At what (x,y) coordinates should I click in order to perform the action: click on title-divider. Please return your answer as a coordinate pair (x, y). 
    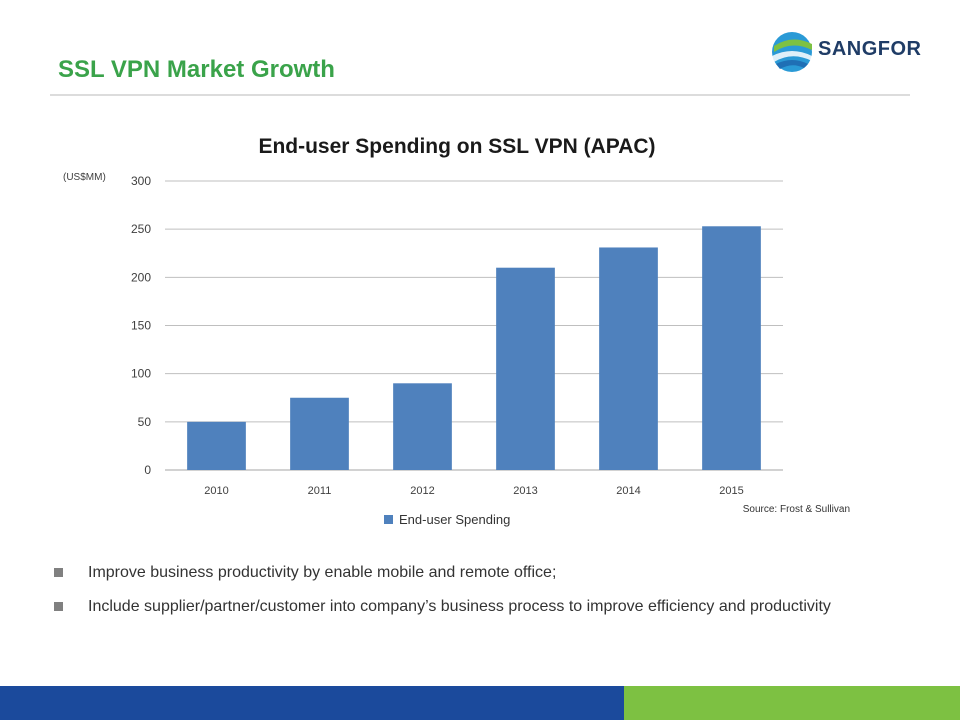
    Looking at the image, I should click on (480, 95).